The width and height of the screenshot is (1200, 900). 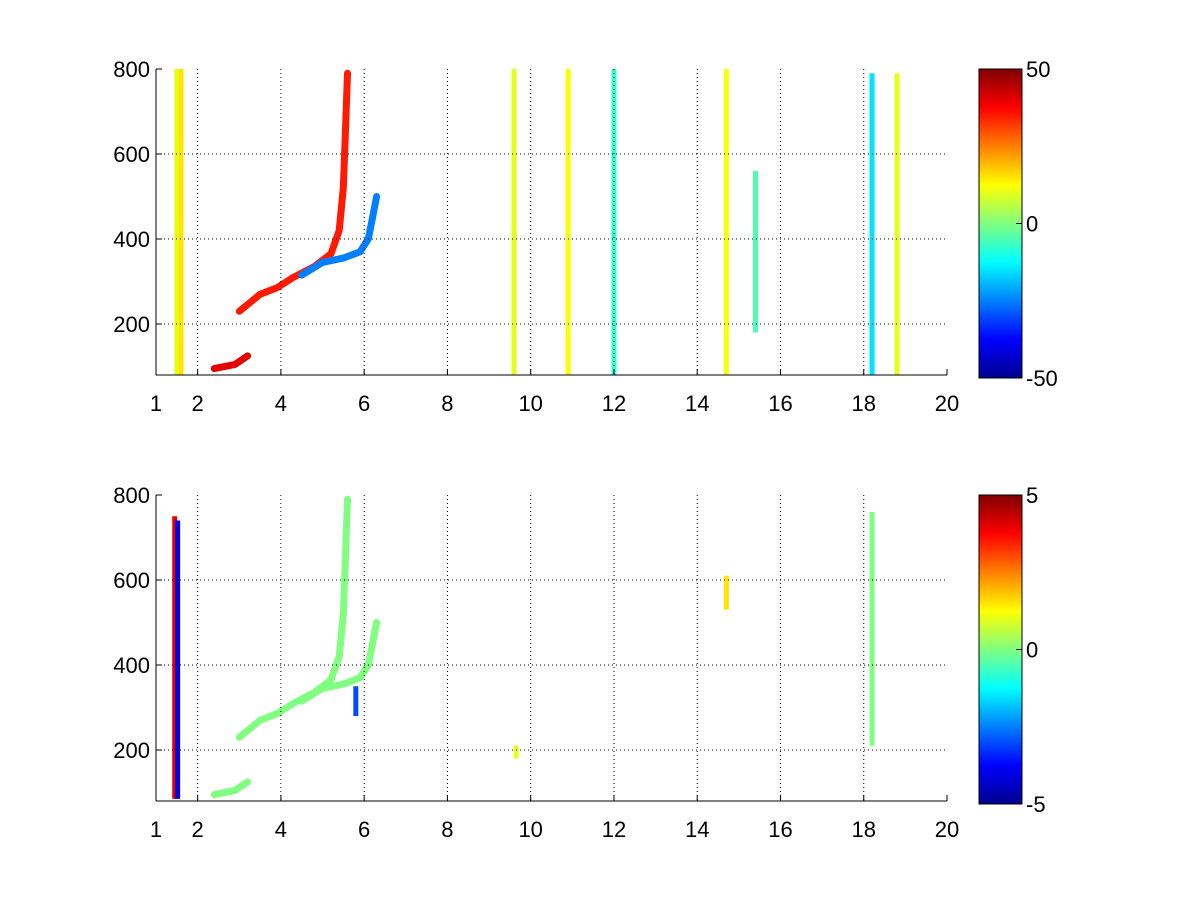 What do you see at coordinates (1042, 378) in the screenshot?
I see `colorbar-tick-label: -50` at bounding box center [1042, 378].